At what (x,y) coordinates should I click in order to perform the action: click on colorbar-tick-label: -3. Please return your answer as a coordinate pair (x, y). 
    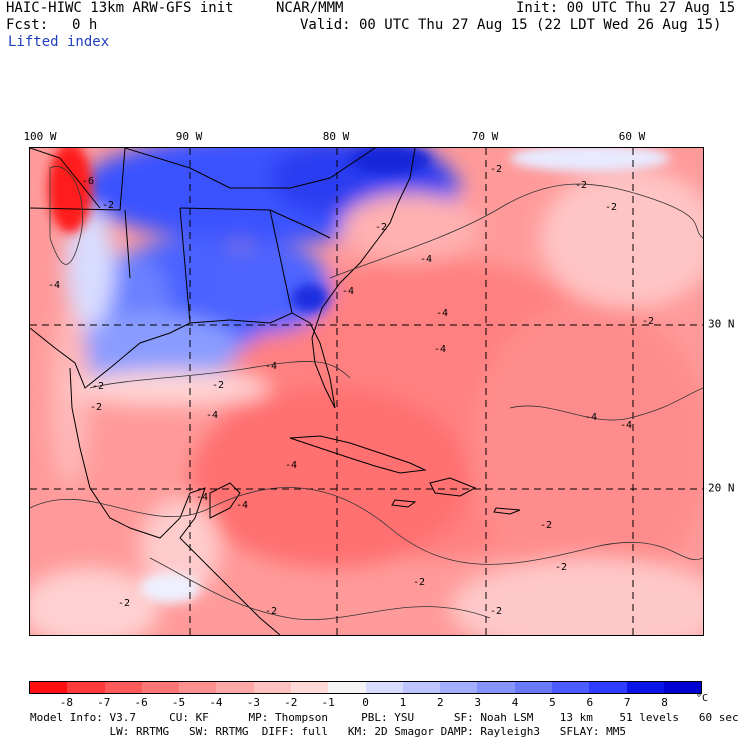
    Looking at the image, I should click on (253, 702).